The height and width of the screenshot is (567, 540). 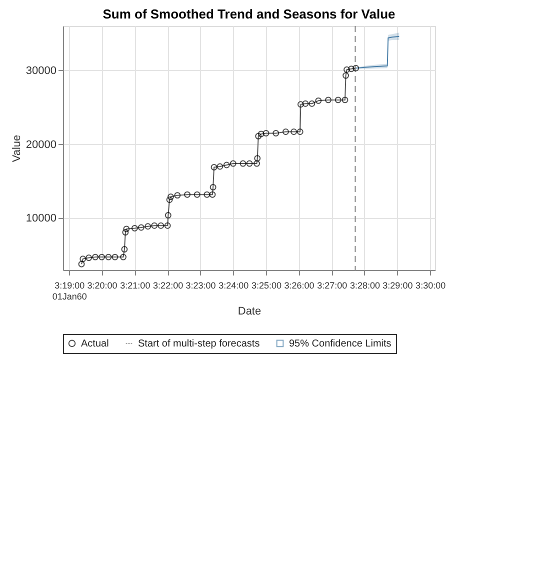 I want to click on chart-title: Sum of Smoothed Trend and Seasons for Value, so click(x=249, y=14).